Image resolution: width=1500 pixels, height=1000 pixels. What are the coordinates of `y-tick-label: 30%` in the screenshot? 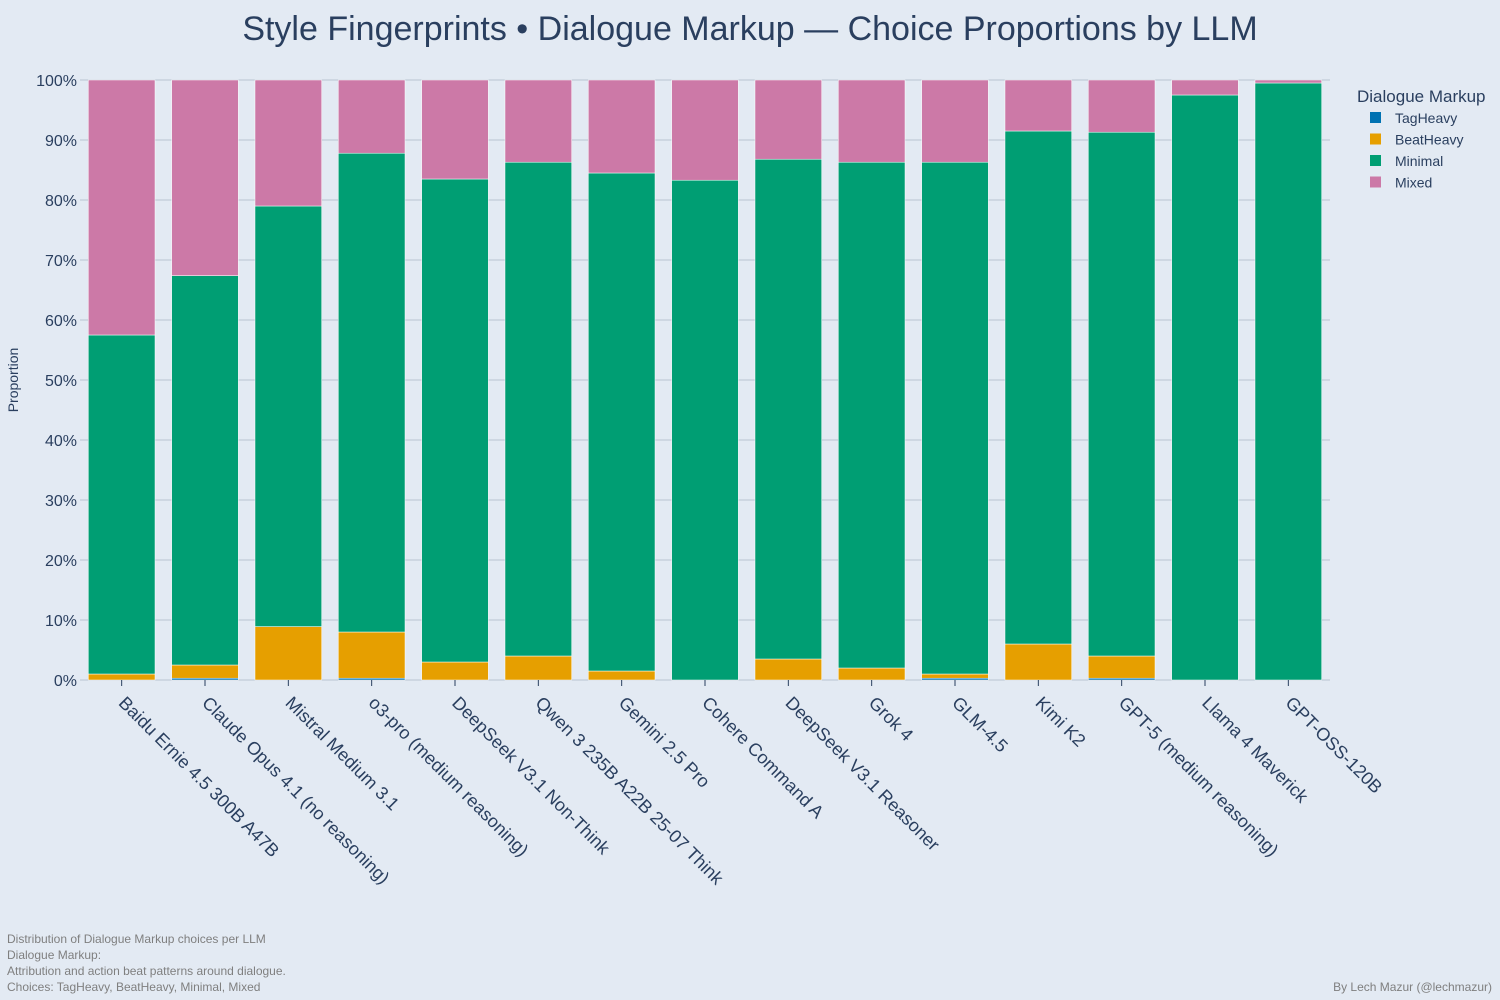 It's located at (61, 501).